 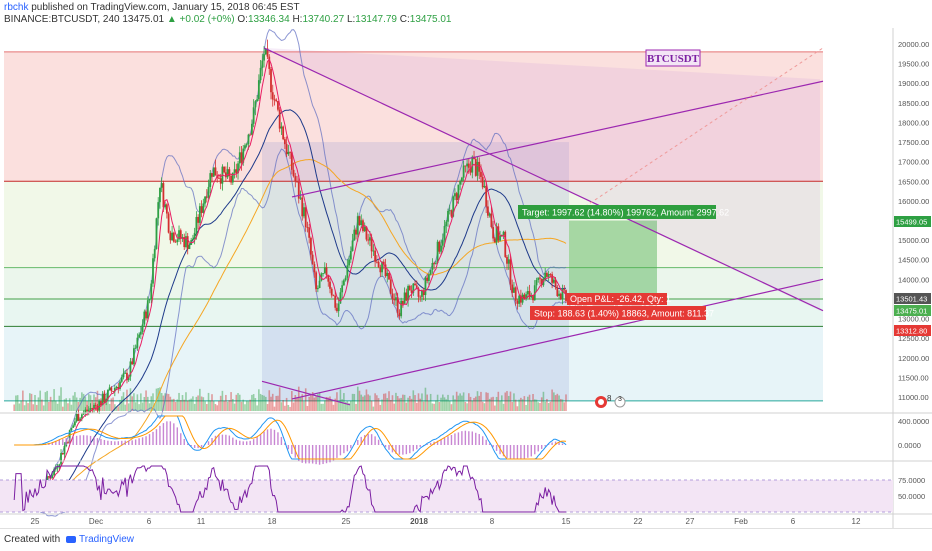 I want to click on price-tick-label: 15000.00, so click(x=913, y=240).